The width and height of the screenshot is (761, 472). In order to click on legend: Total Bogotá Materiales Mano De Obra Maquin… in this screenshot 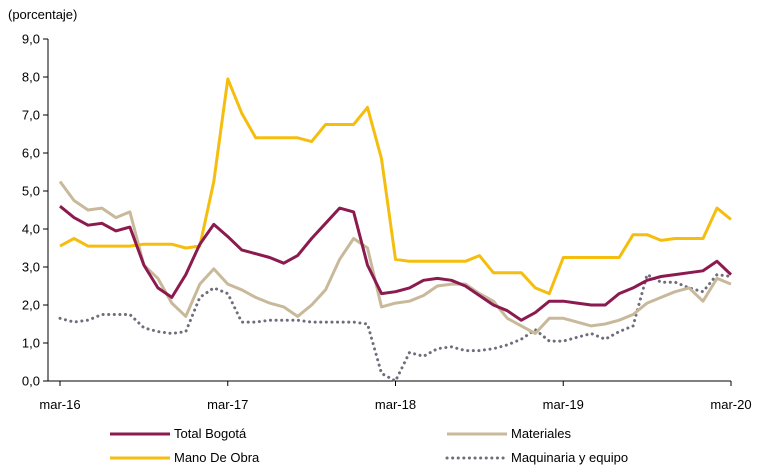, I will do `click(369, 445)`.